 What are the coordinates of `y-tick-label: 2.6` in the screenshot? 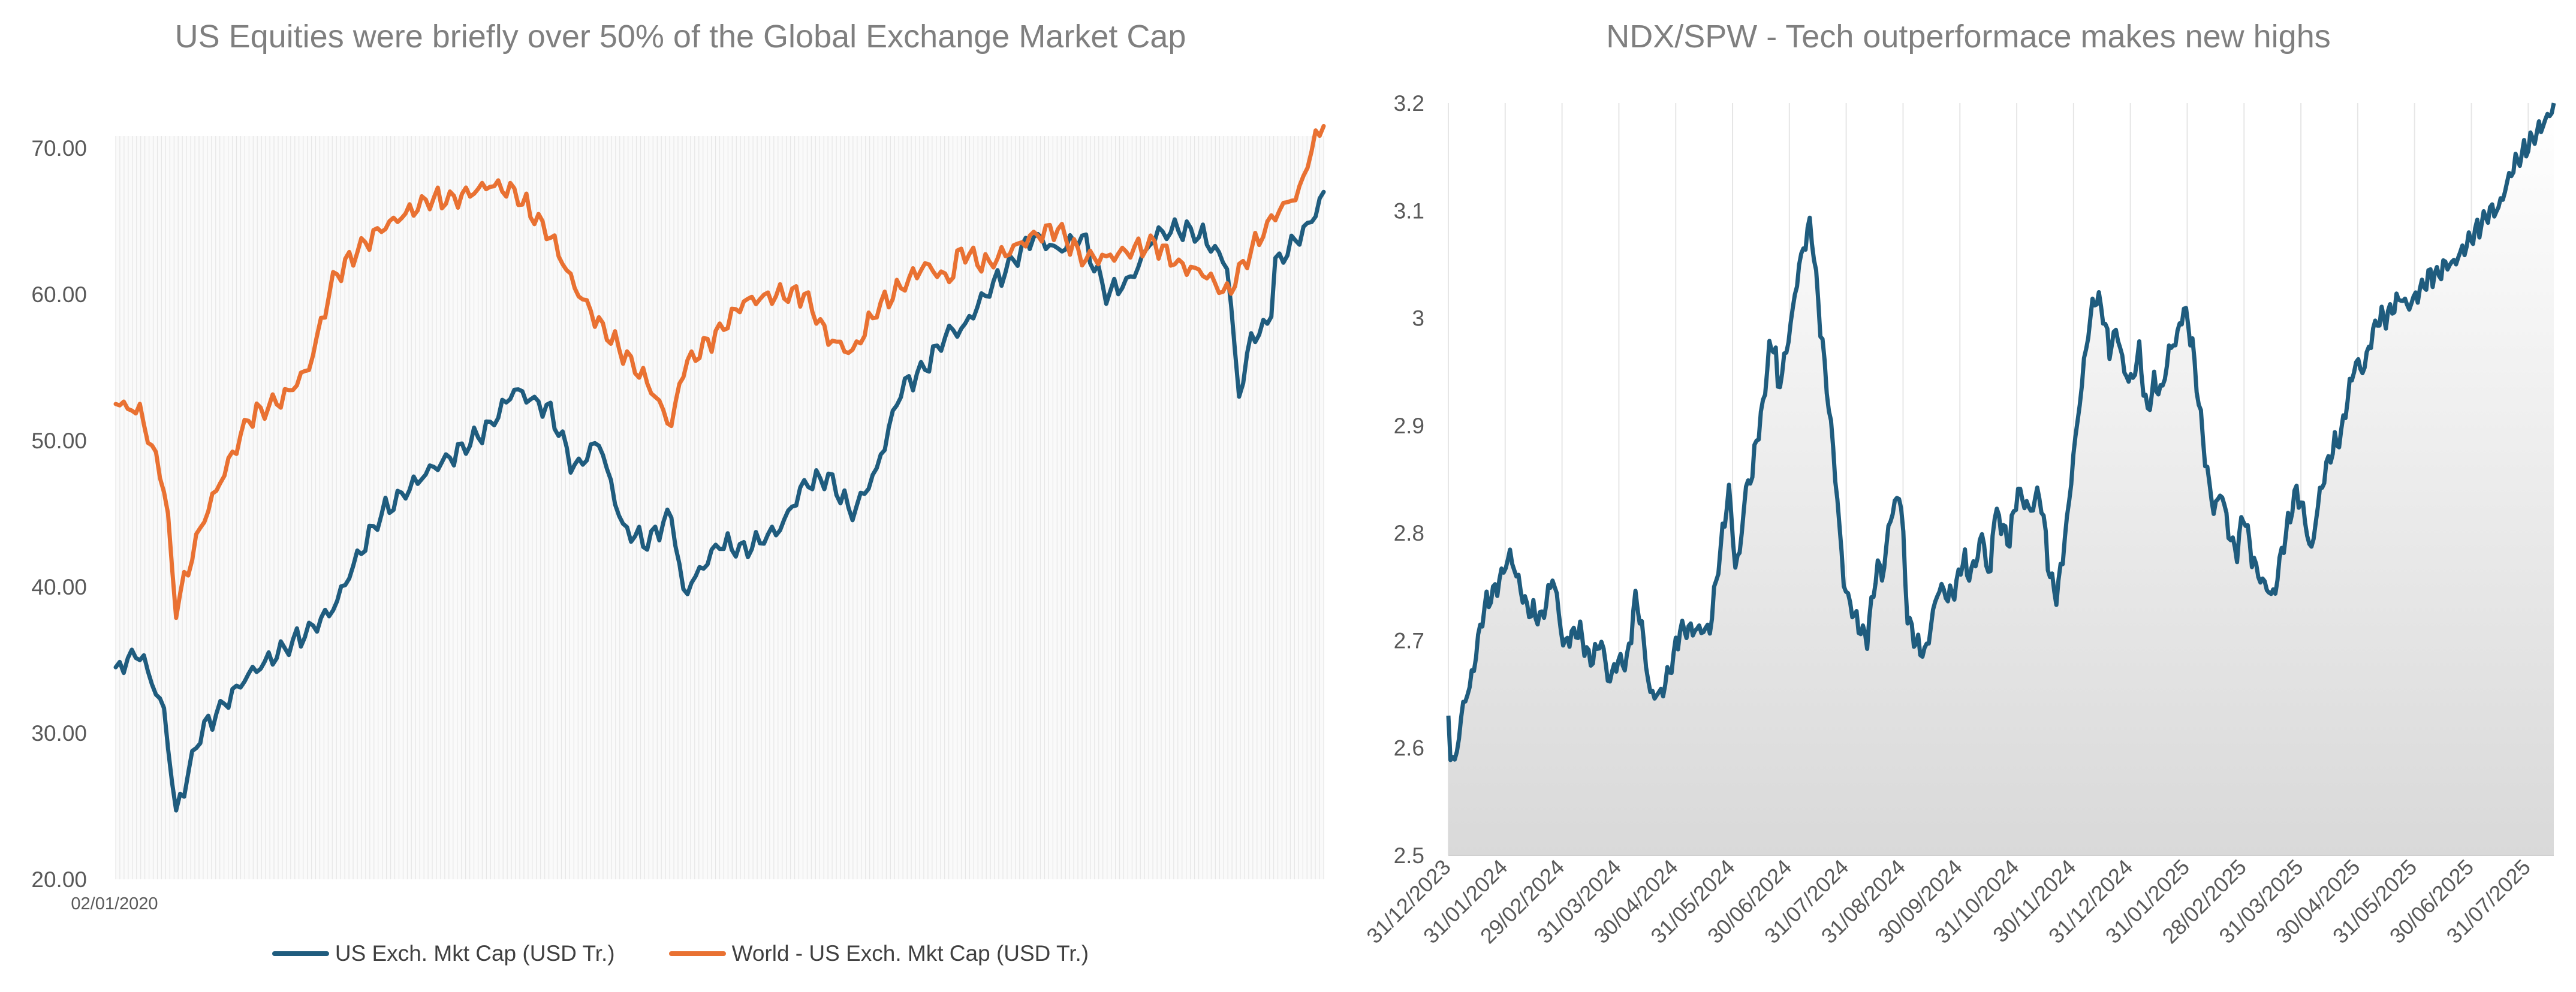 It's located at (1409, 748).